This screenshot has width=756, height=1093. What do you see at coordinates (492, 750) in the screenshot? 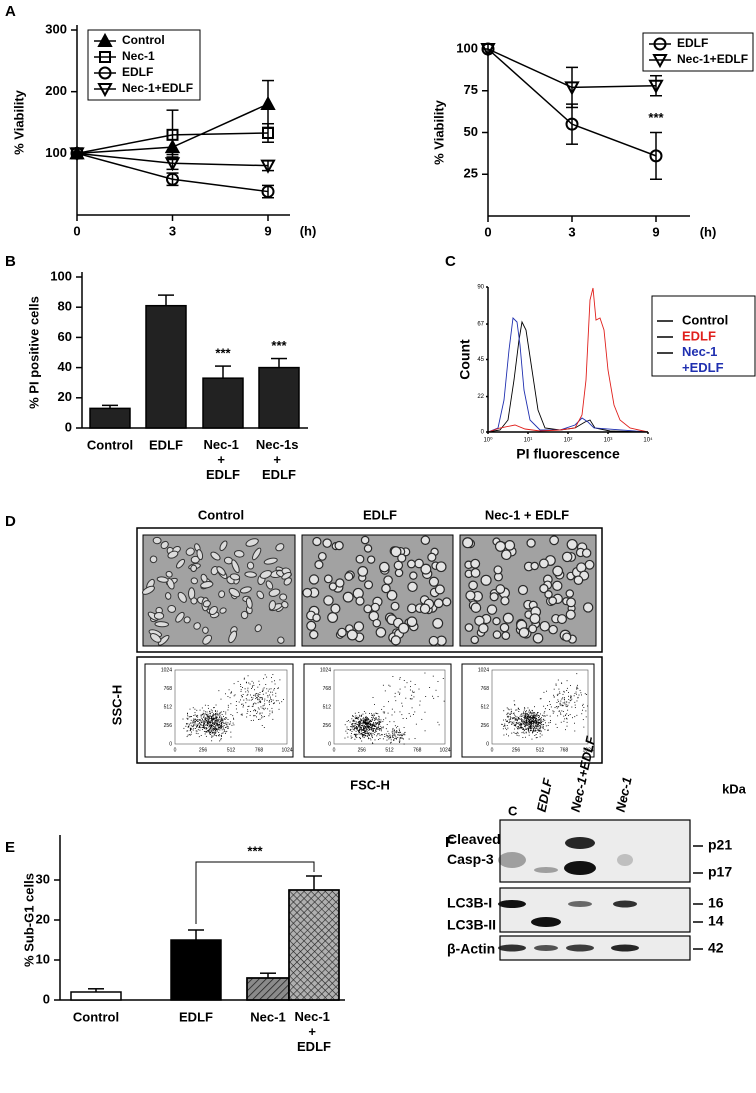
I see `scatter-x-tick: 0` at bounding box center [492, 750].